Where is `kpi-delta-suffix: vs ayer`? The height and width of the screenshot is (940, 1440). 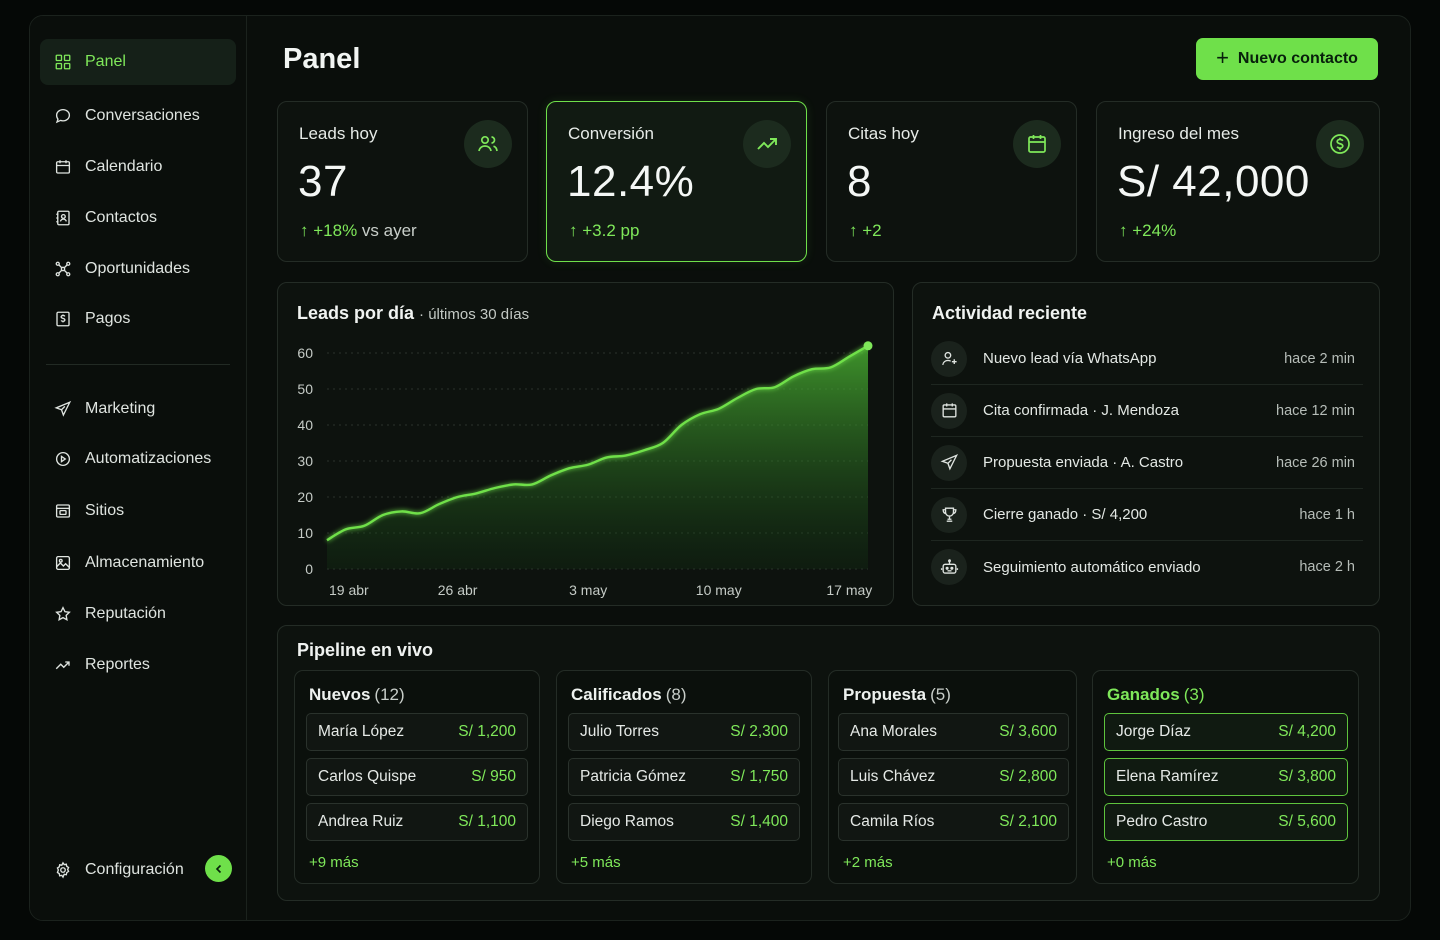 kpi-delta-suffix: vs ayer is located at coordinates (389, 230).